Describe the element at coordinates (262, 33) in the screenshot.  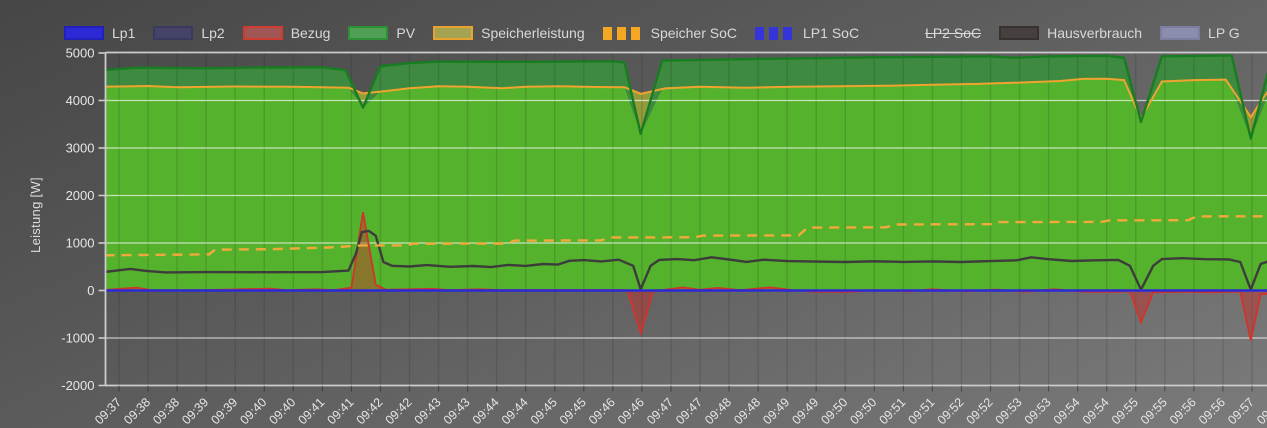
I see `bezug-swatch-icon` at that location.